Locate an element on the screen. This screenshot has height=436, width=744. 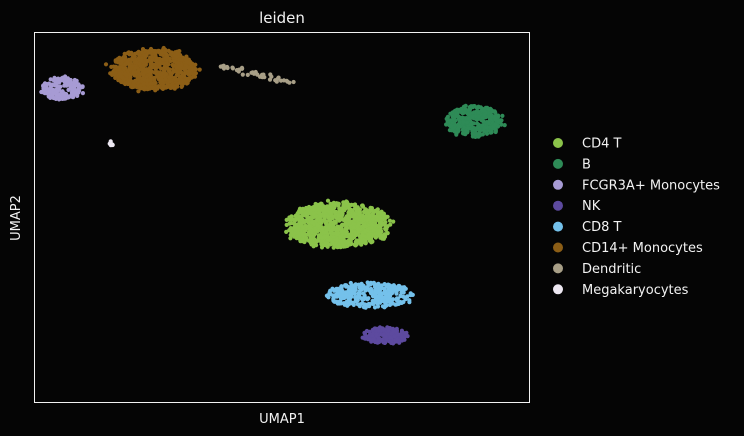
cluster-b is located at coordinates (475, 121).